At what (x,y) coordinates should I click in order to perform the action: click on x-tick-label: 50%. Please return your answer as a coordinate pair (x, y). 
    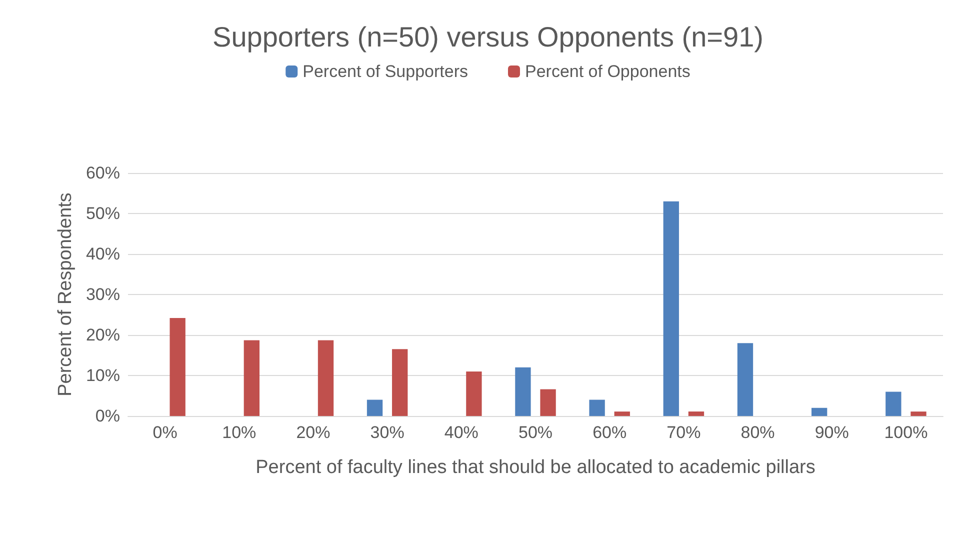
    Looking at the image, I should click on (535, 432).